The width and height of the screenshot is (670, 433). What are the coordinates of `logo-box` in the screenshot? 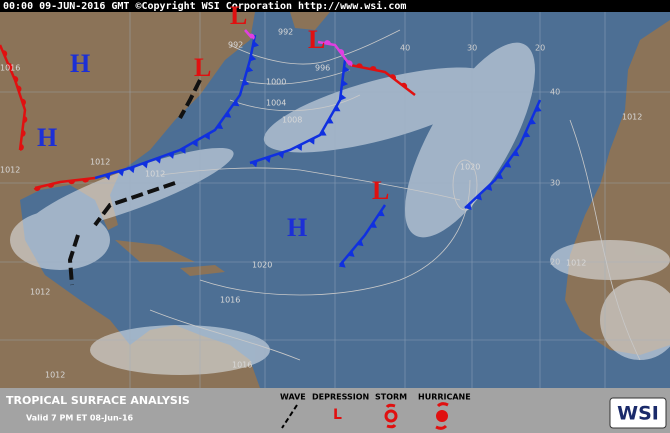 It's located at (638, 413).